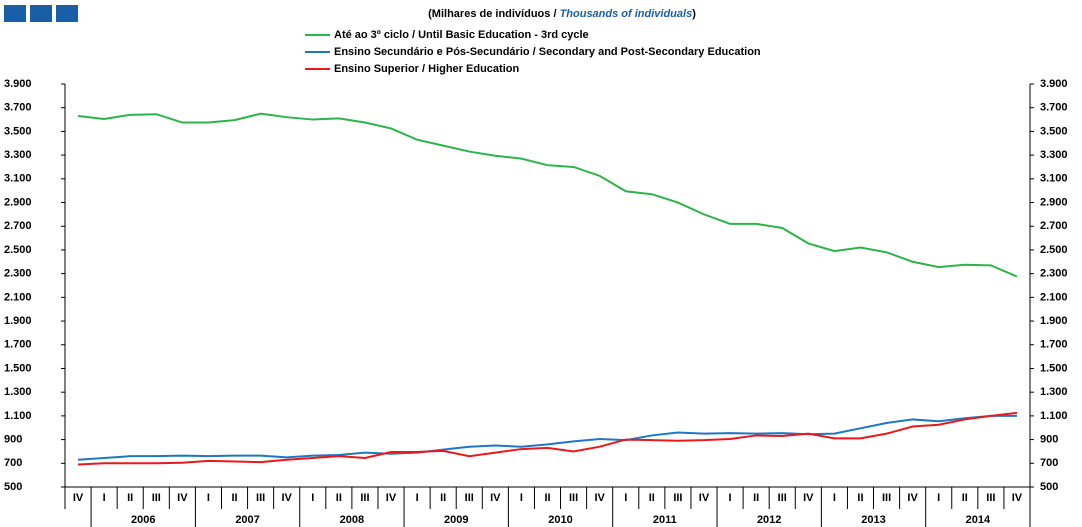  Describe the element at coordinates (18, 321) in the screenshot. I see `y-tick-label: 1.900` at that location.